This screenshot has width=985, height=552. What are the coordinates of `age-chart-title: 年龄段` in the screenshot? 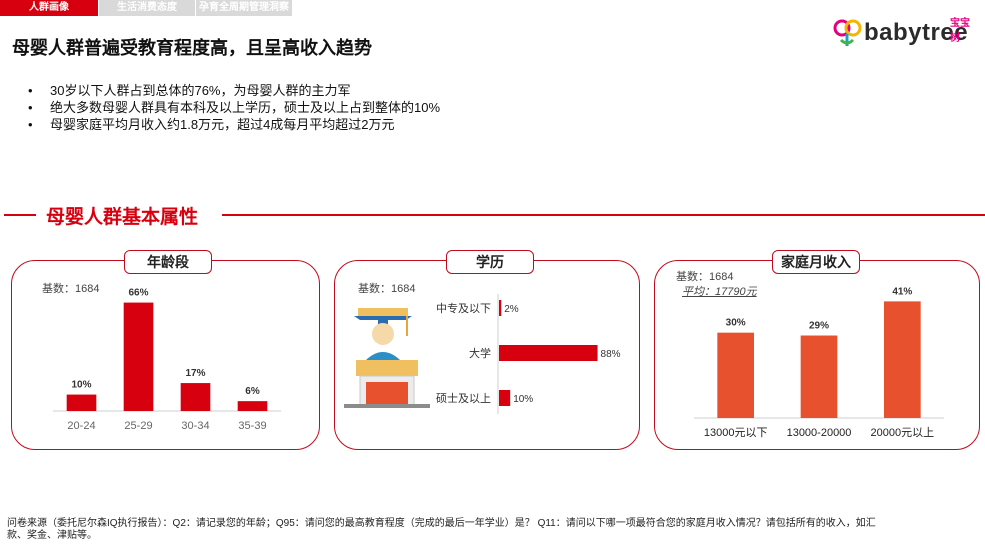 It's located at (168, 262).